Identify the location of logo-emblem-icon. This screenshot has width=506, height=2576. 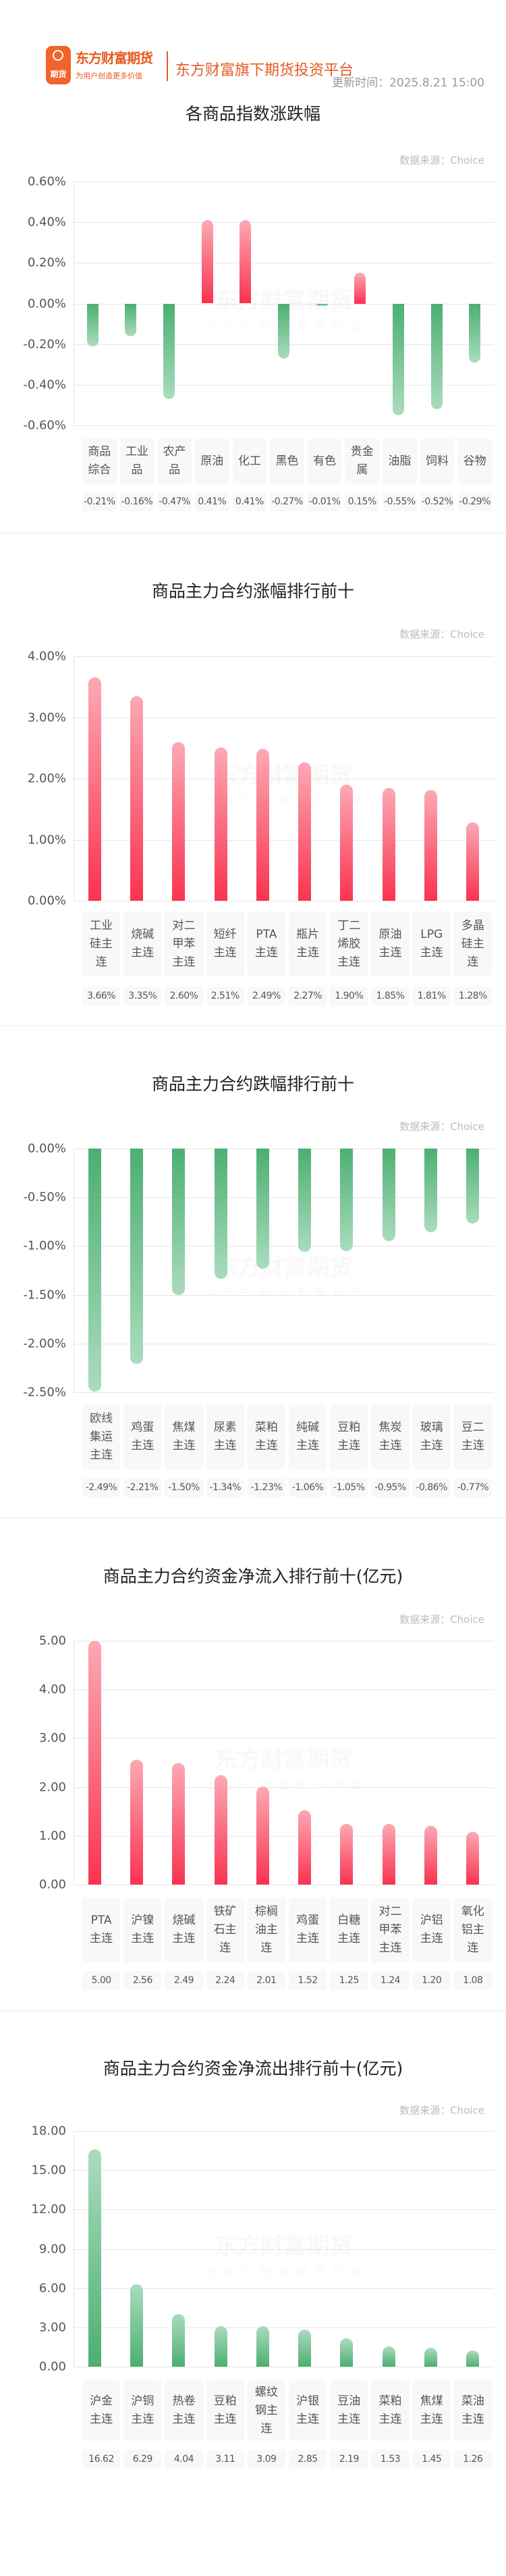
(58, 56).